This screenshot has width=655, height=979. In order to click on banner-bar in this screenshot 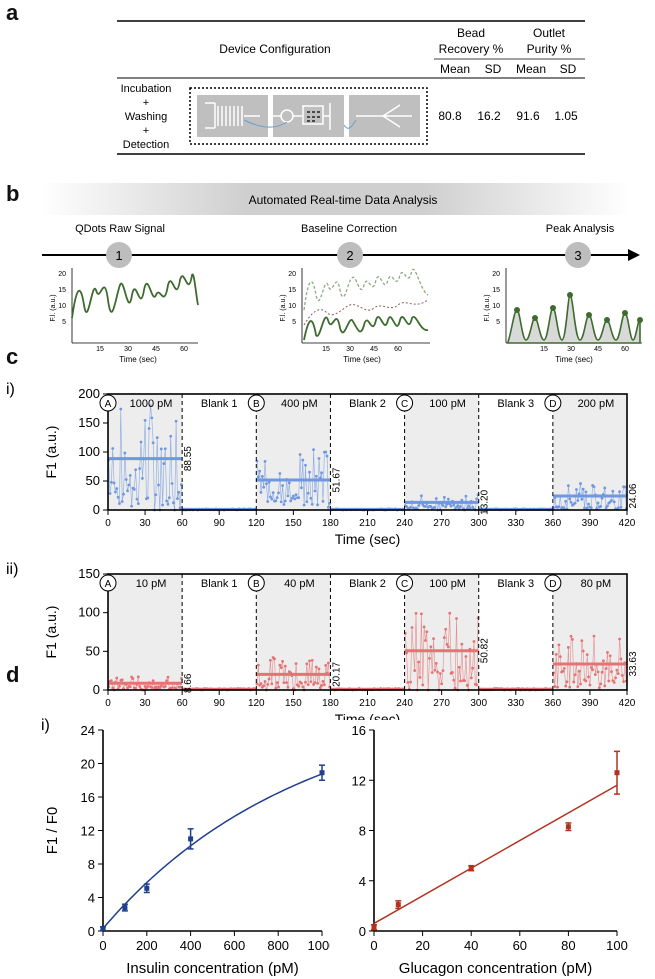, I will do `click(335, 199)`.